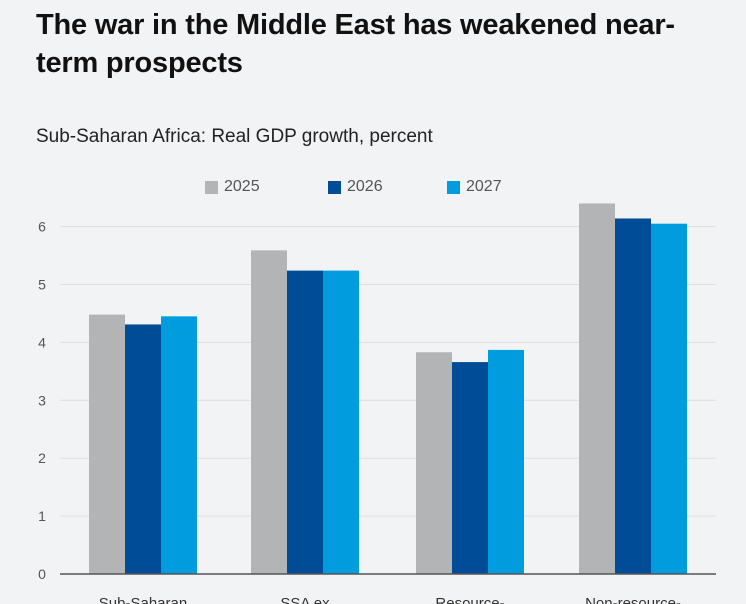 The height and width of the screenshot is (604, 746). I want to click on y-tick-label: 6, so click(42, 227).